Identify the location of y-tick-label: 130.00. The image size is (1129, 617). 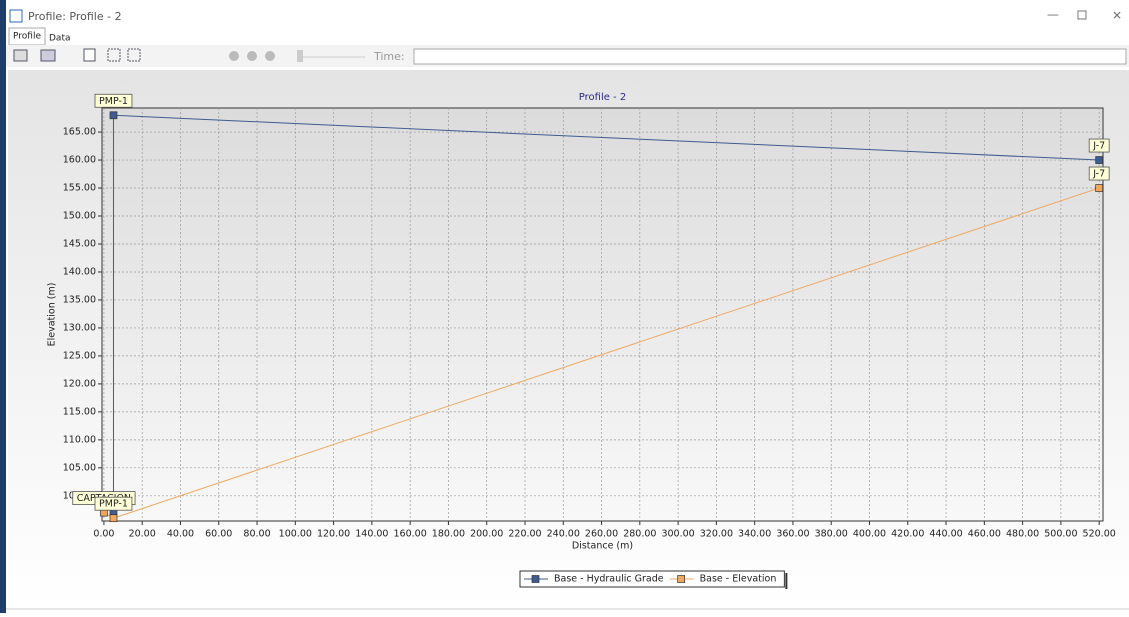
(79, 327).